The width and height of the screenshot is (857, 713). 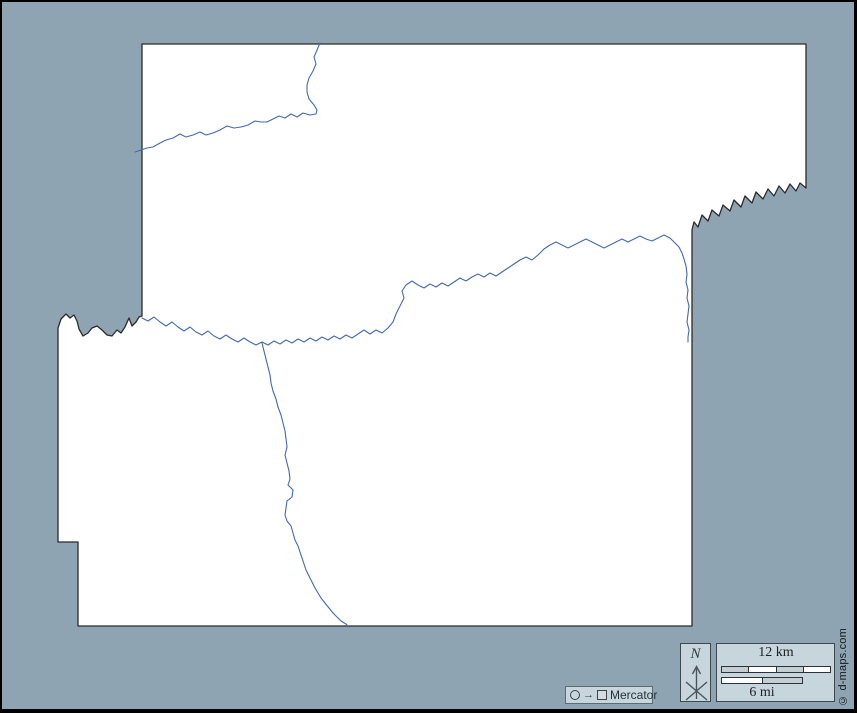 I want to click on scale-mi-bar, so click(x=762, y=680).